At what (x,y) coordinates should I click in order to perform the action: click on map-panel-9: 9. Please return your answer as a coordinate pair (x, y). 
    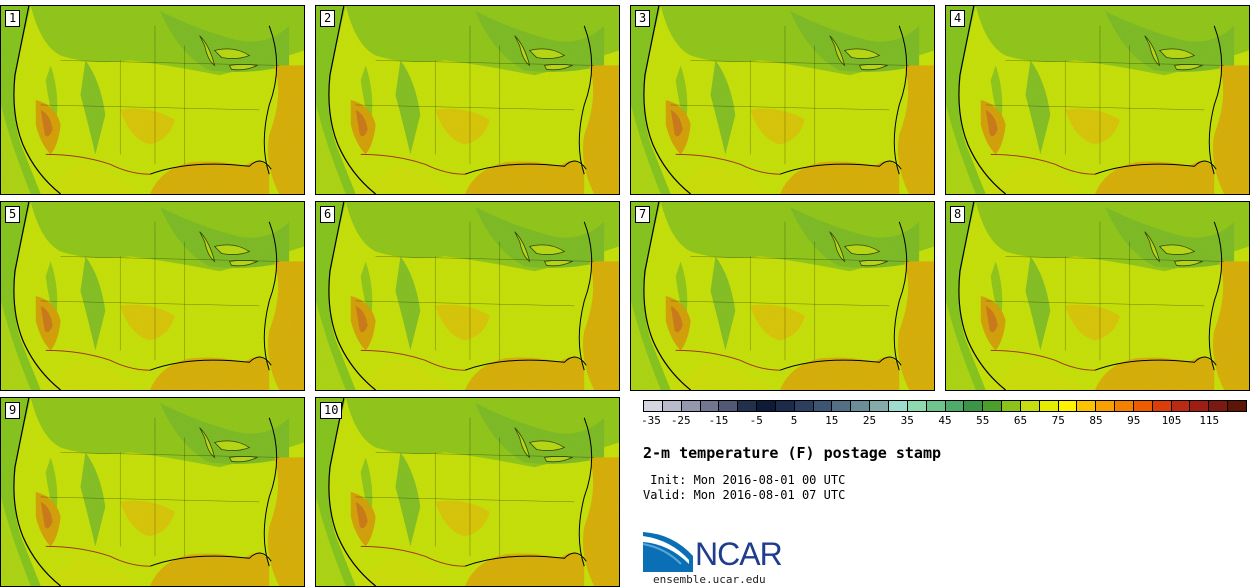
    Looking at the image, I should click on (152, 492).